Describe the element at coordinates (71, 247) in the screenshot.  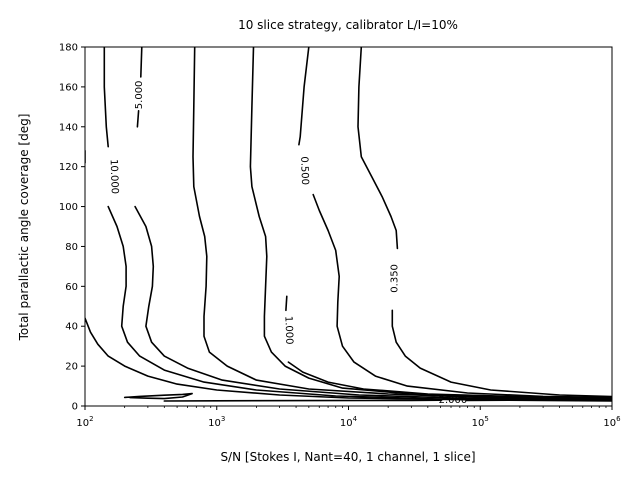
I see `y-tick-label: 80` at that location.